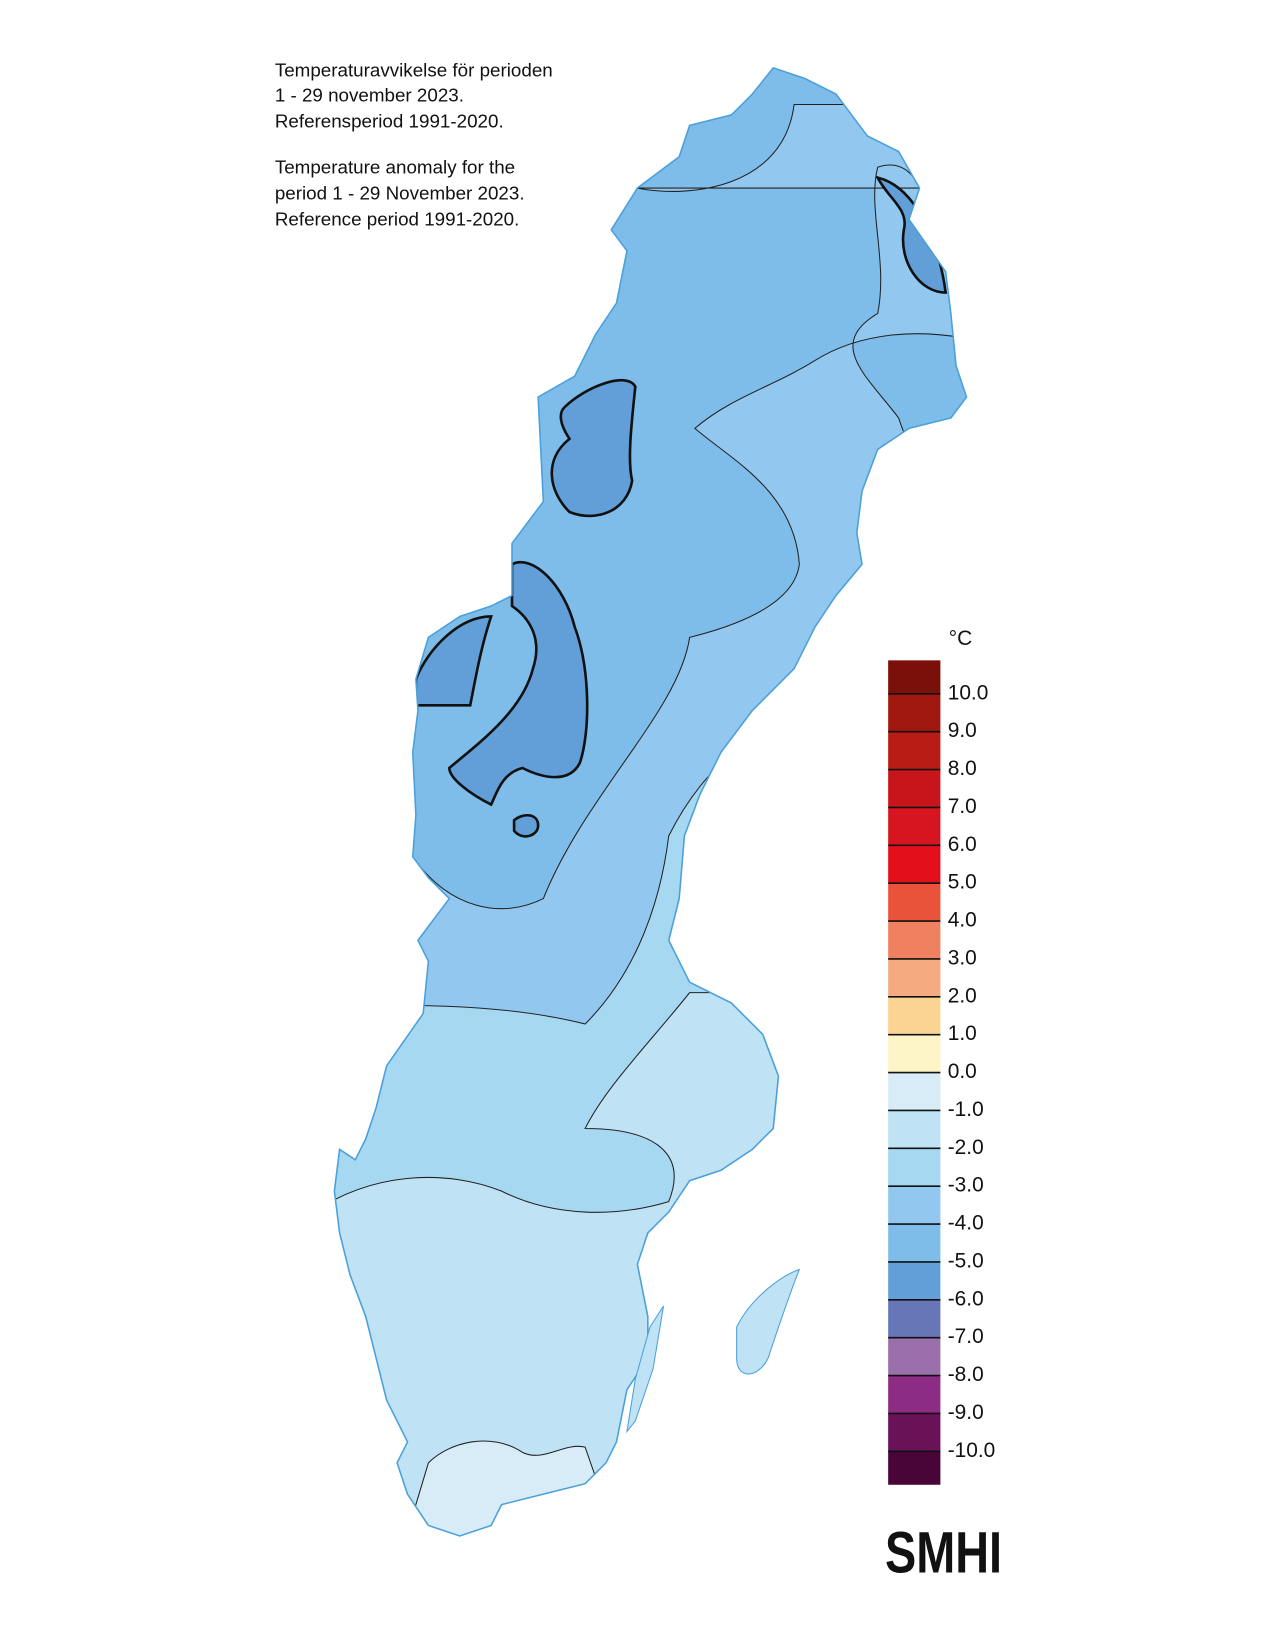  What do you see at coordinates (400, 193) in the screenshot?
I see `intro-line: period 1 - 29 November 2023.` at bounding box center [400, 193].